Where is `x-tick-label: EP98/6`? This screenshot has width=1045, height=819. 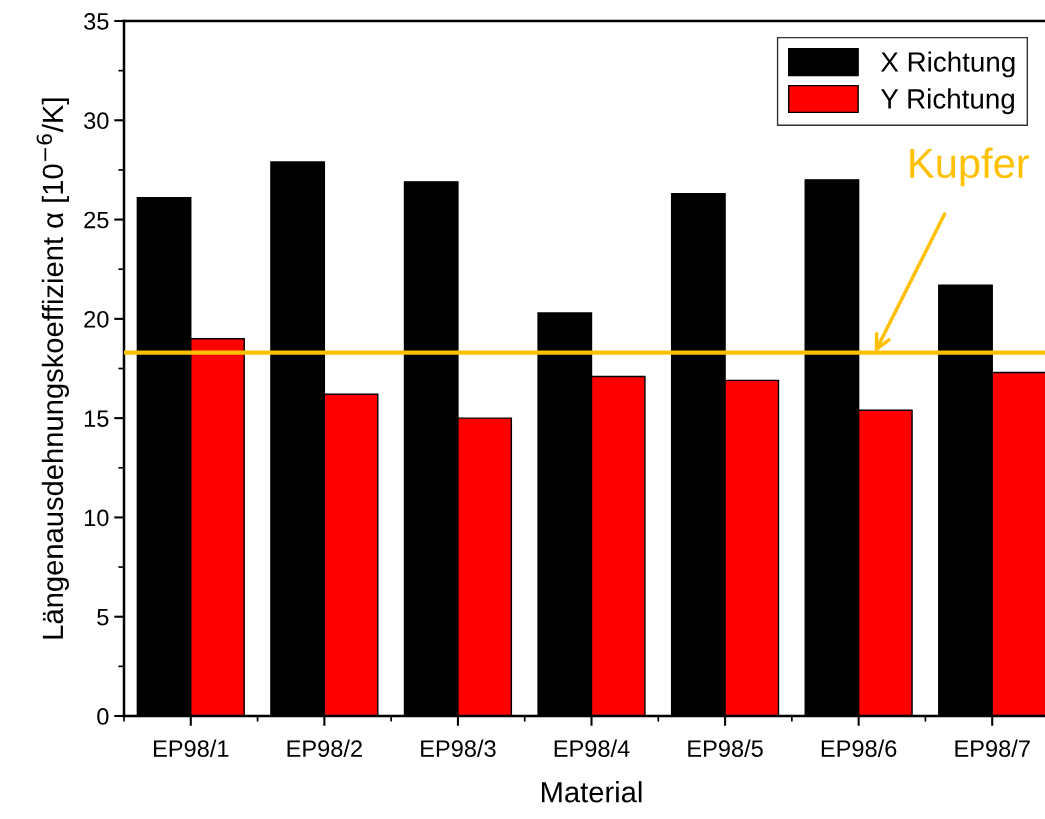 x-tick-label: EP98/6 is located at coordinates (859, 748).